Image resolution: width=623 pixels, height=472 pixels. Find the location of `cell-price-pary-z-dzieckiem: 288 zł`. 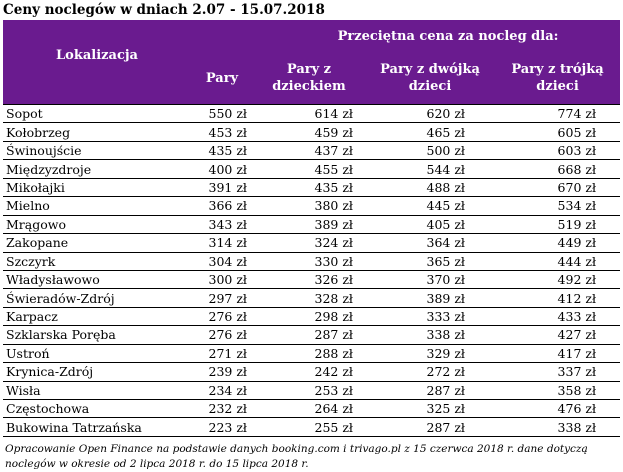

cell-price-pary-z-dzieckiem: 288 zł is located at coordinates (309, 354).